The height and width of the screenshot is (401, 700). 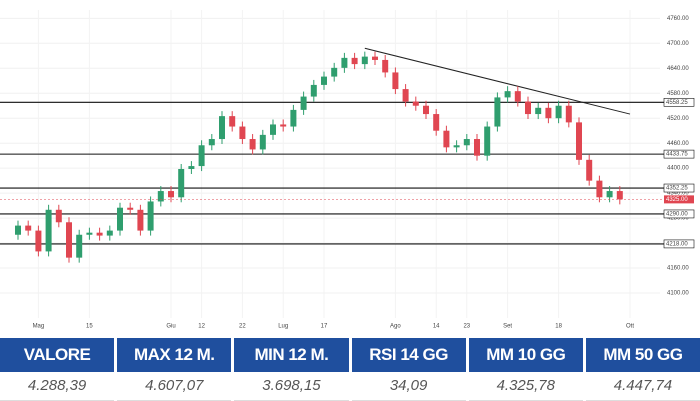 I want to click on level-label: 4218.00, so click(x=677, y=244).